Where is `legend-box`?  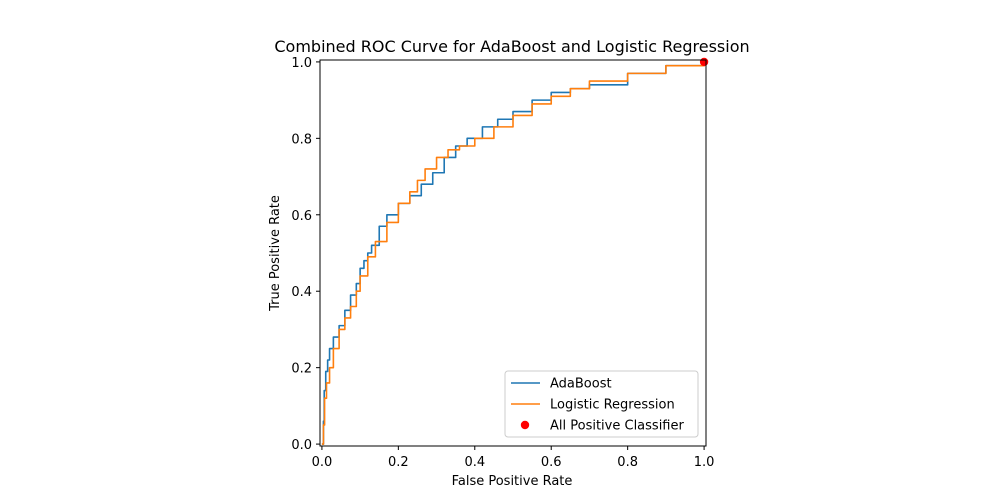
legend-box is located at coordinates (601, 404).